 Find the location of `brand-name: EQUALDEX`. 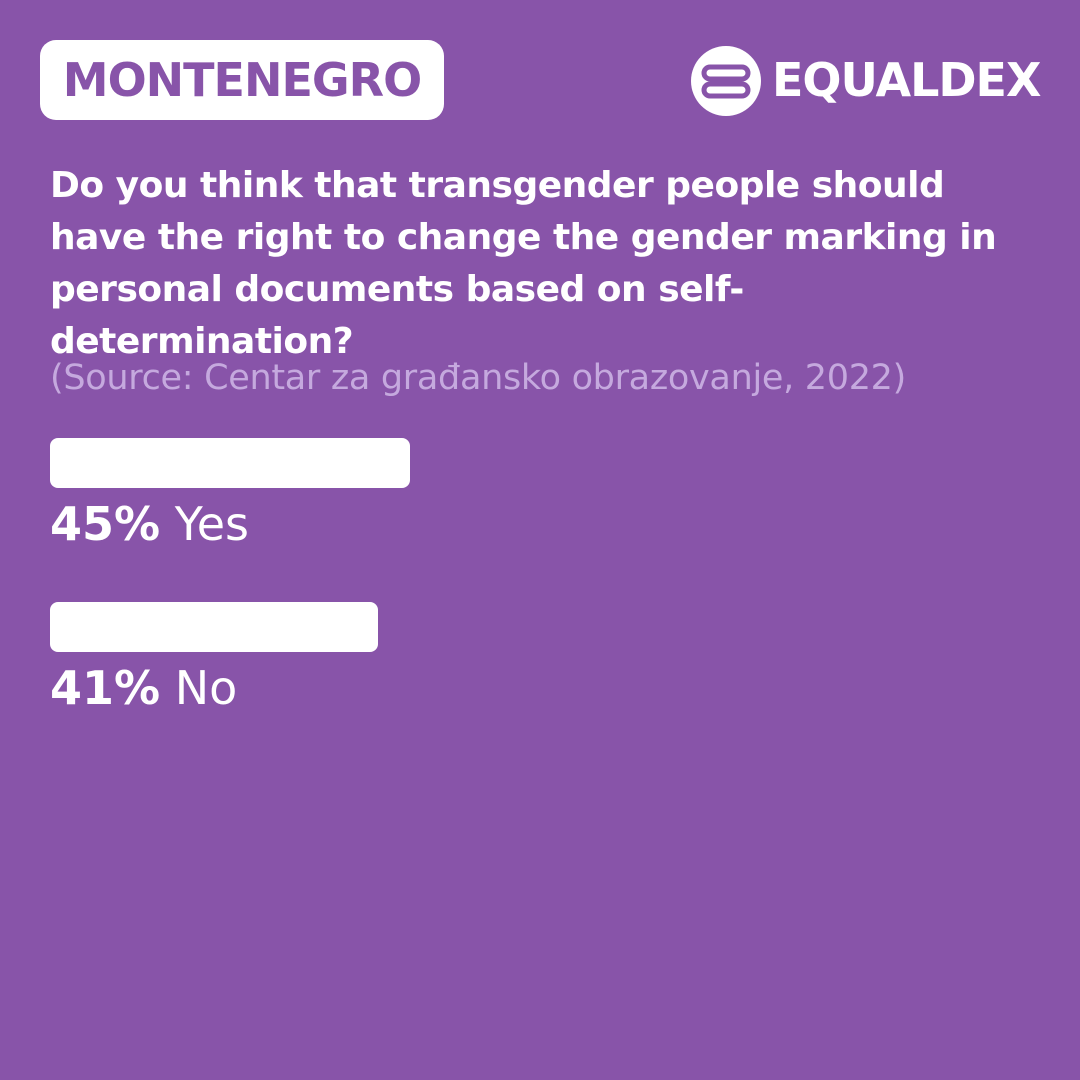

brand-name: EQUALDEX is located at coordinates (906, 80).